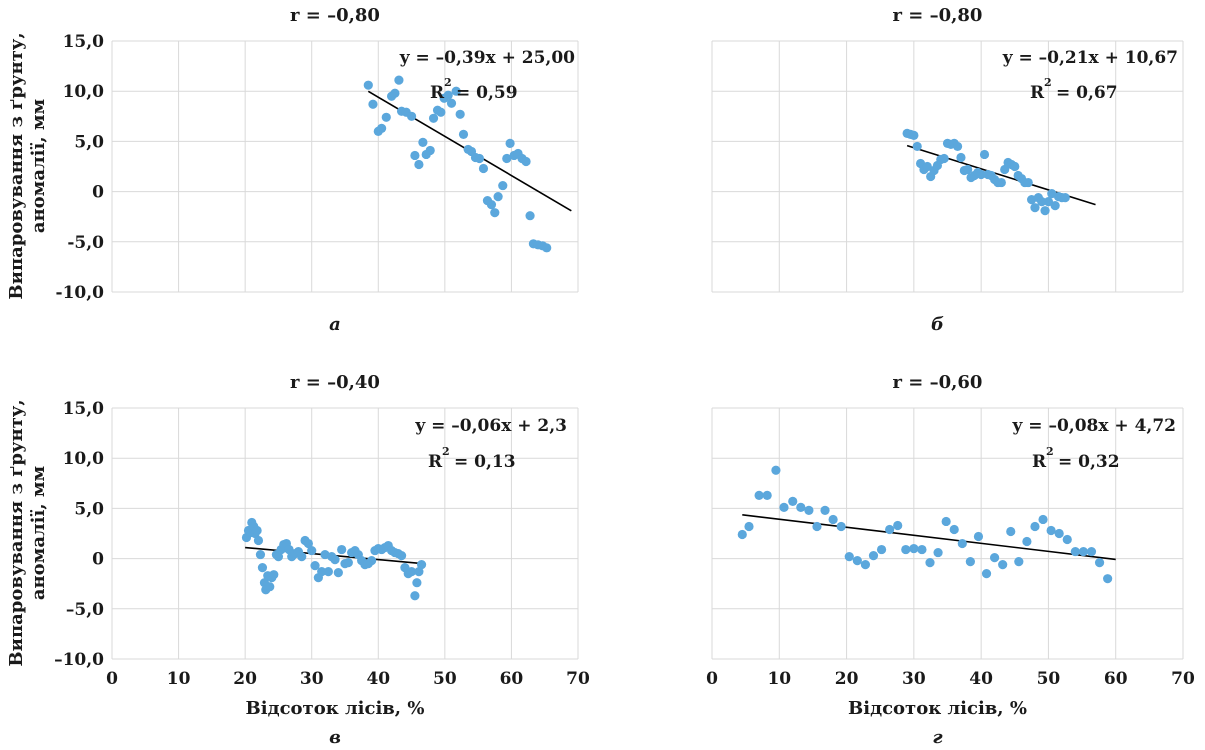  I want to click on x-tick-label: 60, so click(512, 679).